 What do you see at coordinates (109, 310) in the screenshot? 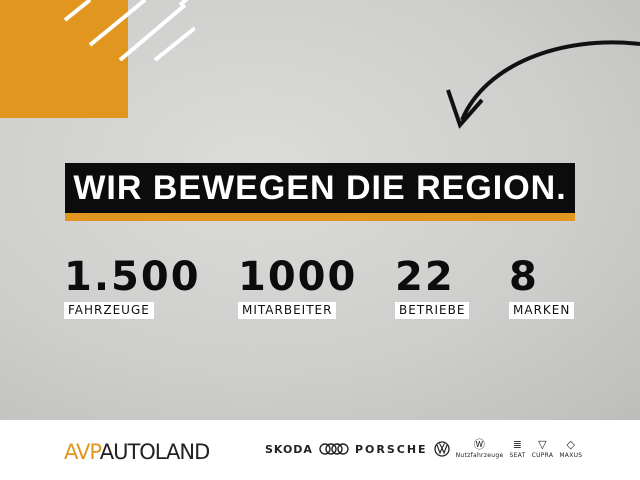
I see `stat-label: FAHRZEUGE` at bounding box center [109, 310].